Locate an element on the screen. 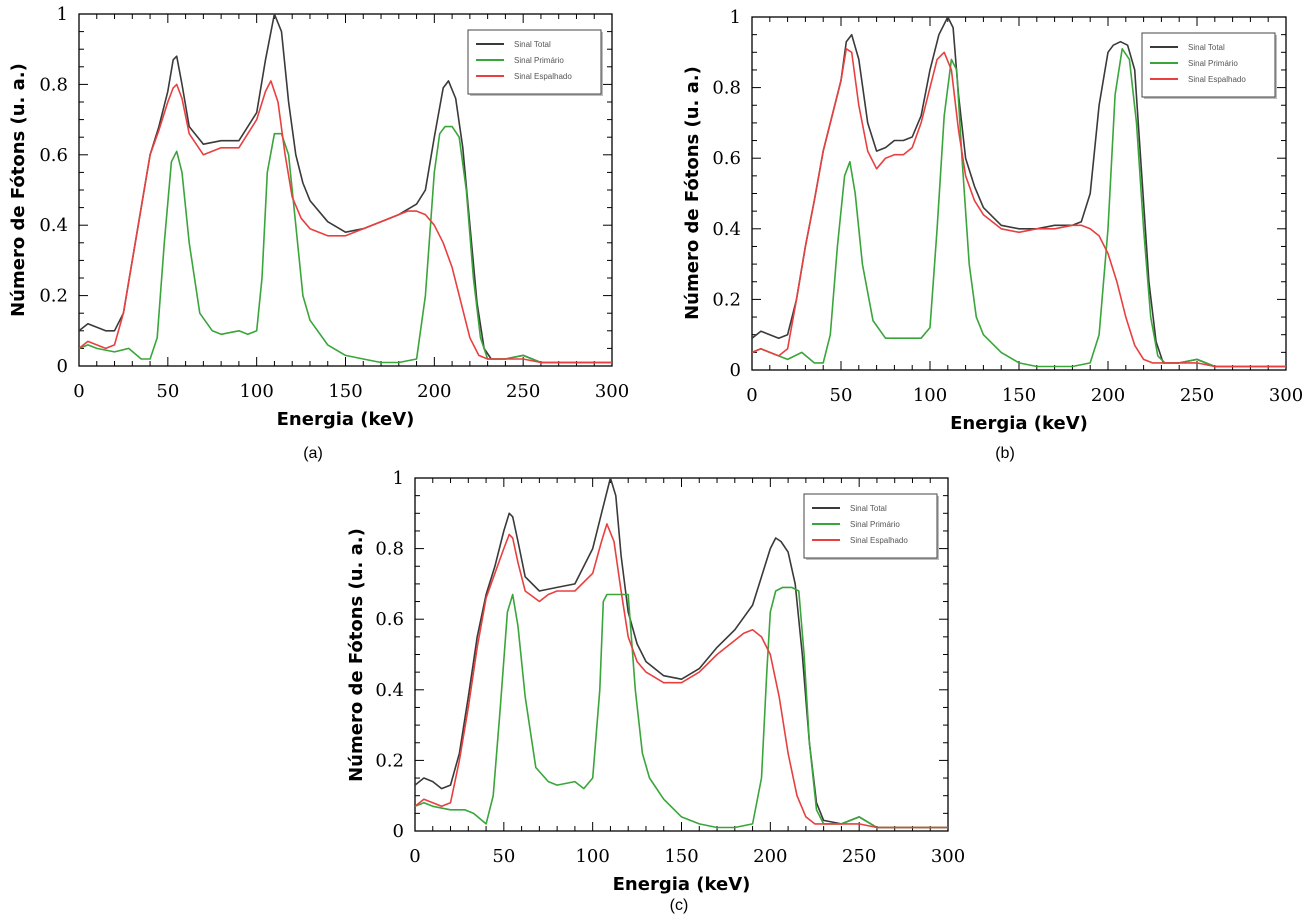  panel-label: (a) is located at coordinates (313, 453).